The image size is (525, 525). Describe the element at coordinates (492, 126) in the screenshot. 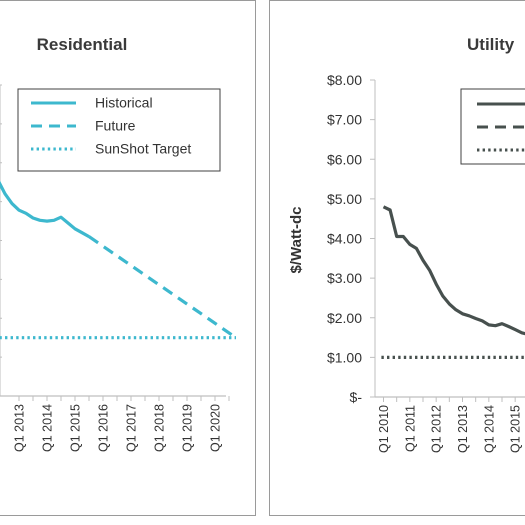

I see `utility-legend` at that location.